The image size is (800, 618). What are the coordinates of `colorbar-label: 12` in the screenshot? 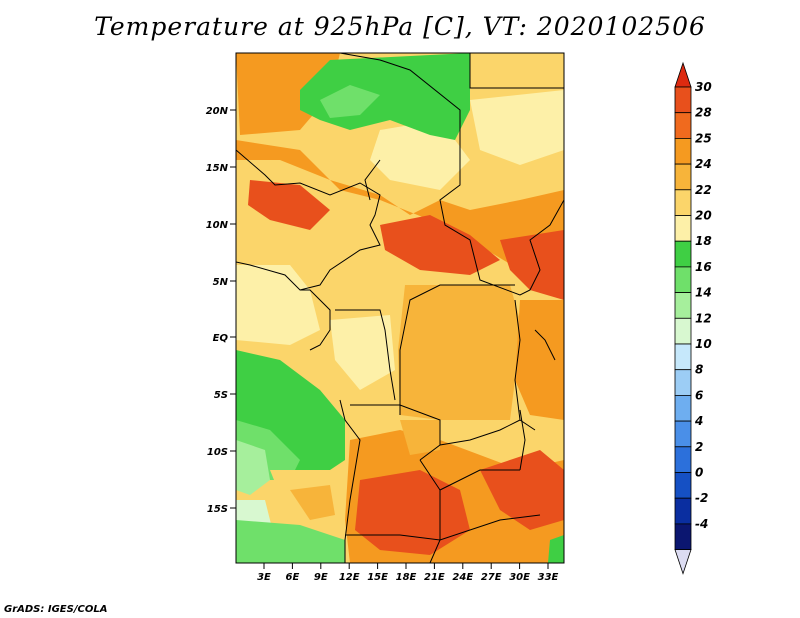 It's located at (703, 318).